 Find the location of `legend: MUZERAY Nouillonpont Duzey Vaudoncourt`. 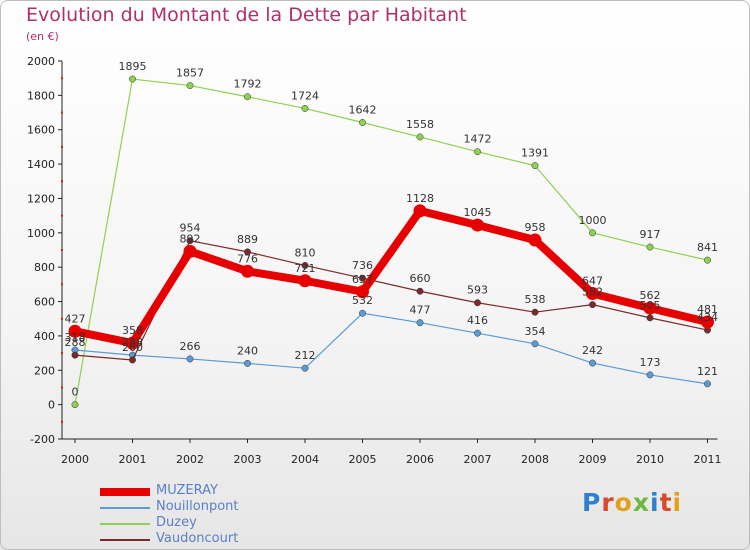

legend: MUZERAY Nouillonpont Duzey Vaudoncourt is located at coordinates (230, 515).